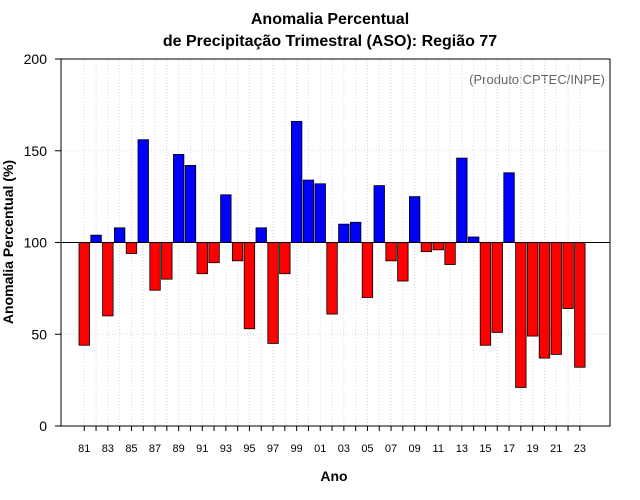 This screenshot has width=640, height=500. I want to click on x-tick-label: 85, so click(131, 449).